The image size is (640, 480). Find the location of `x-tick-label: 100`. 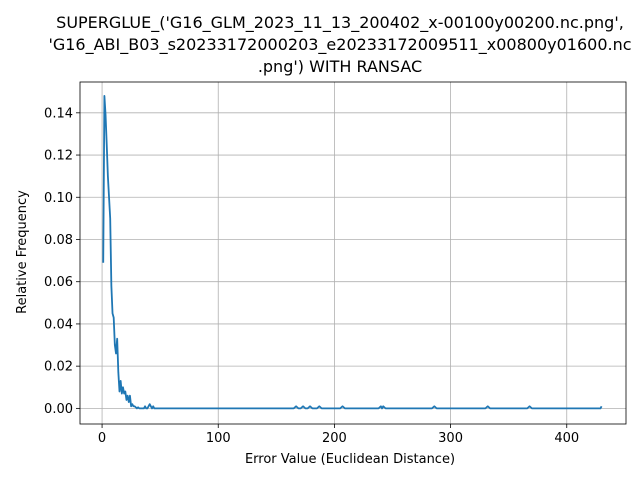

x-tick-label: 100 is located at coordinates (218, 438).